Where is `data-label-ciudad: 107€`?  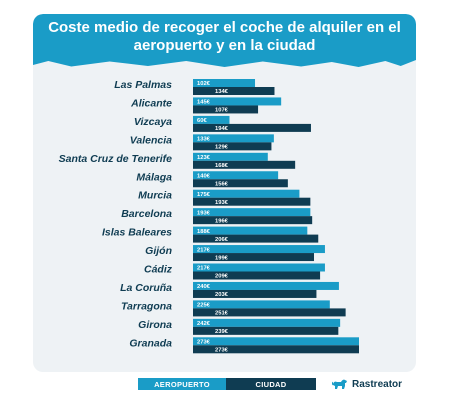
data-label-ciudad: 107€ is located at coordinates (222, 111).